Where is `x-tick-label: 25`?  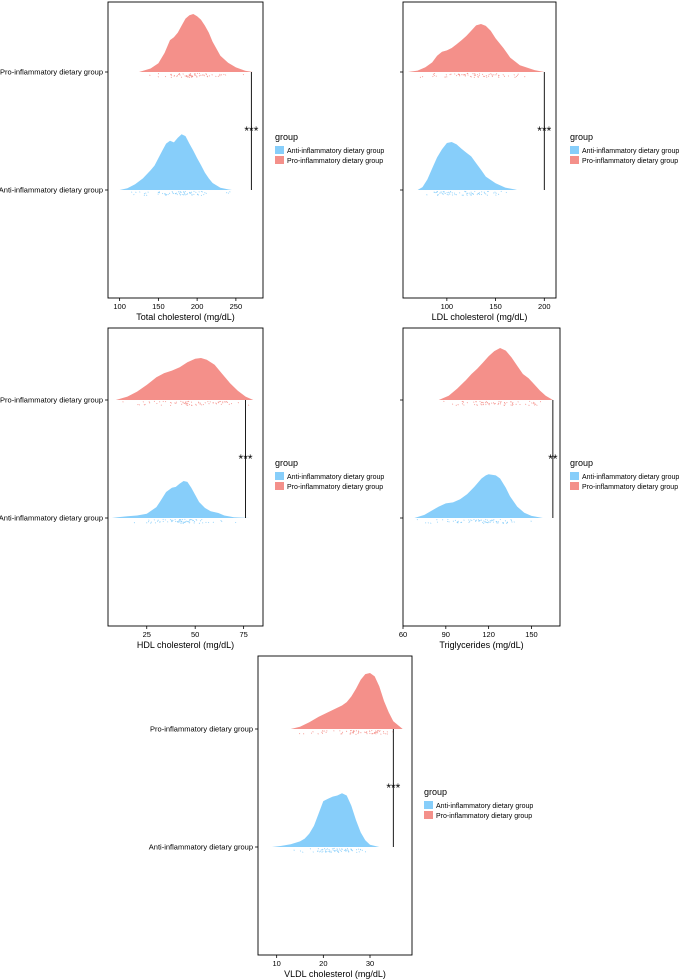
x-tick-label: 25 is located at coordinates (147, 634).